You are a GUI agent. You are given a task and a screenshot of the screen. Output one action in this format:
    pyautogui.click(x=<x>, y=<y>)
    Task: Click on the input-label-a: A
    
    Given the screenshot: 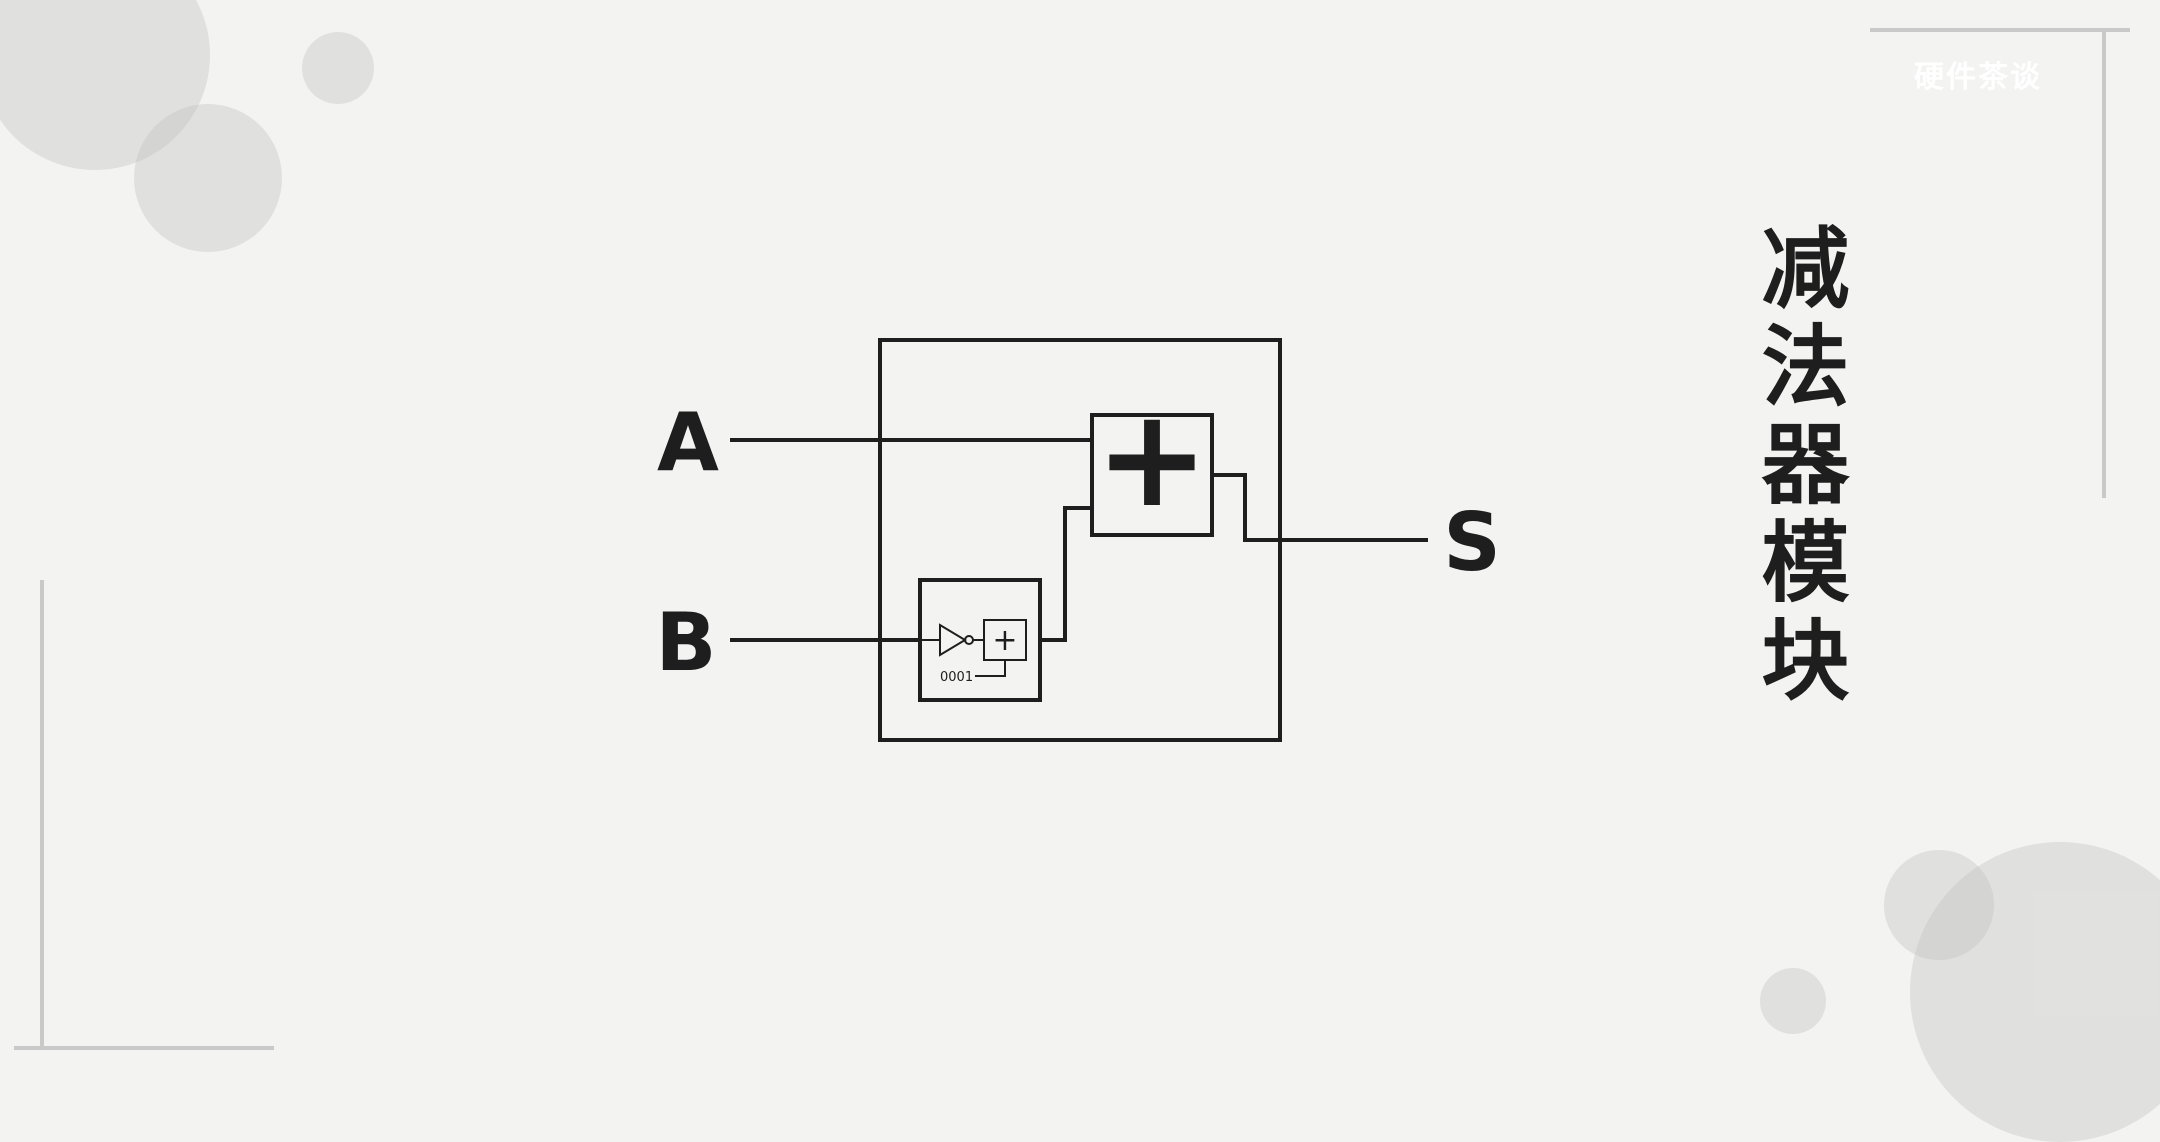 What is the action you would take?
    pyautogui.click(x=688, y=442)
    